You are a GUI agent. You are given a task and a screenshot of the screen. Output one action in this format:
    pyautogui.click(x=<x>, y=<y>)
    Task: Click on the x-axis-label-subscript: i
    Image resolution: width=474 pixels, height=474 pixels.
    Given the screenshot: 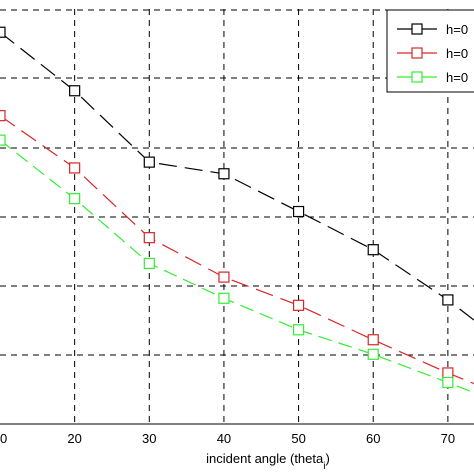 What is the action you would take?
    pyautogui.click(x=324, y=466)
    